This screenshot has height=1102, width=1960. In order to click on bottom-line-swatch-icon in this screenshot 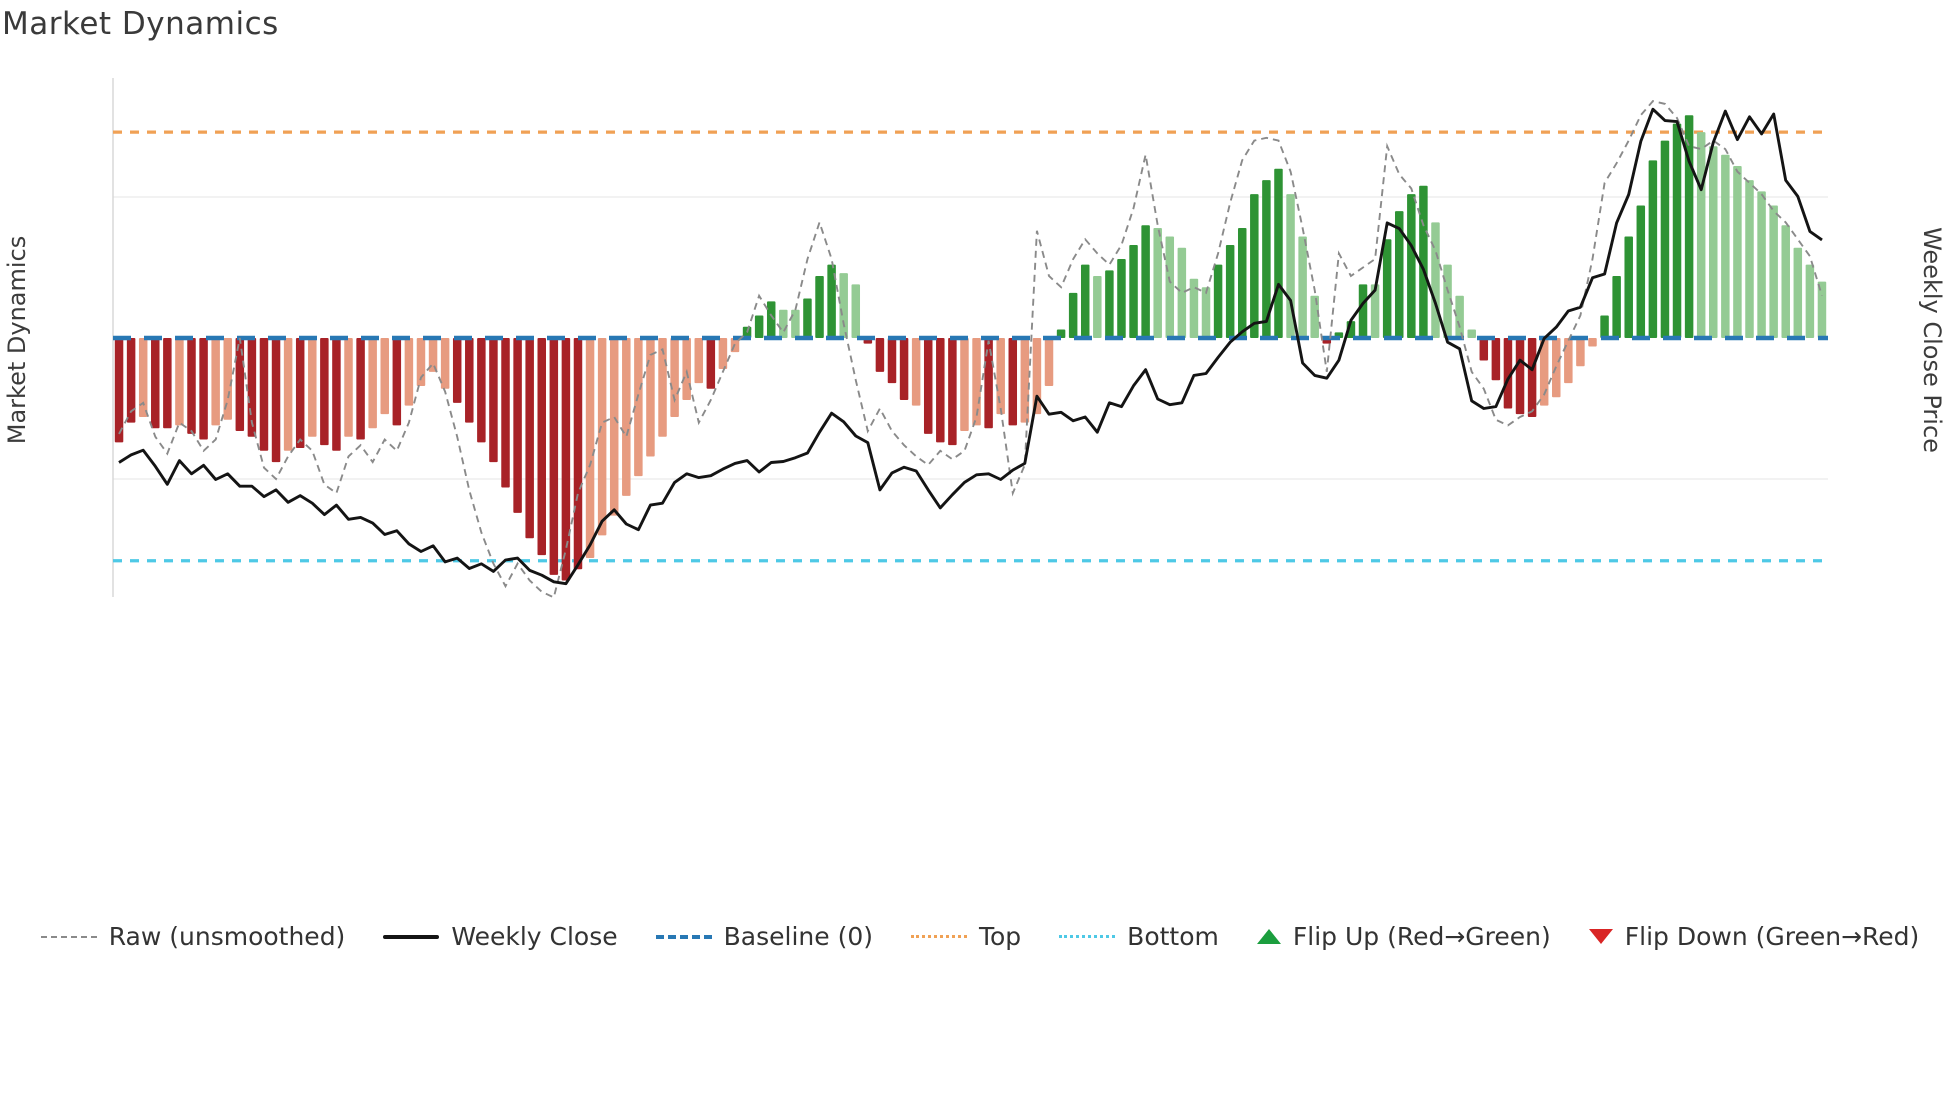, I will do `click(1087, 936)`.